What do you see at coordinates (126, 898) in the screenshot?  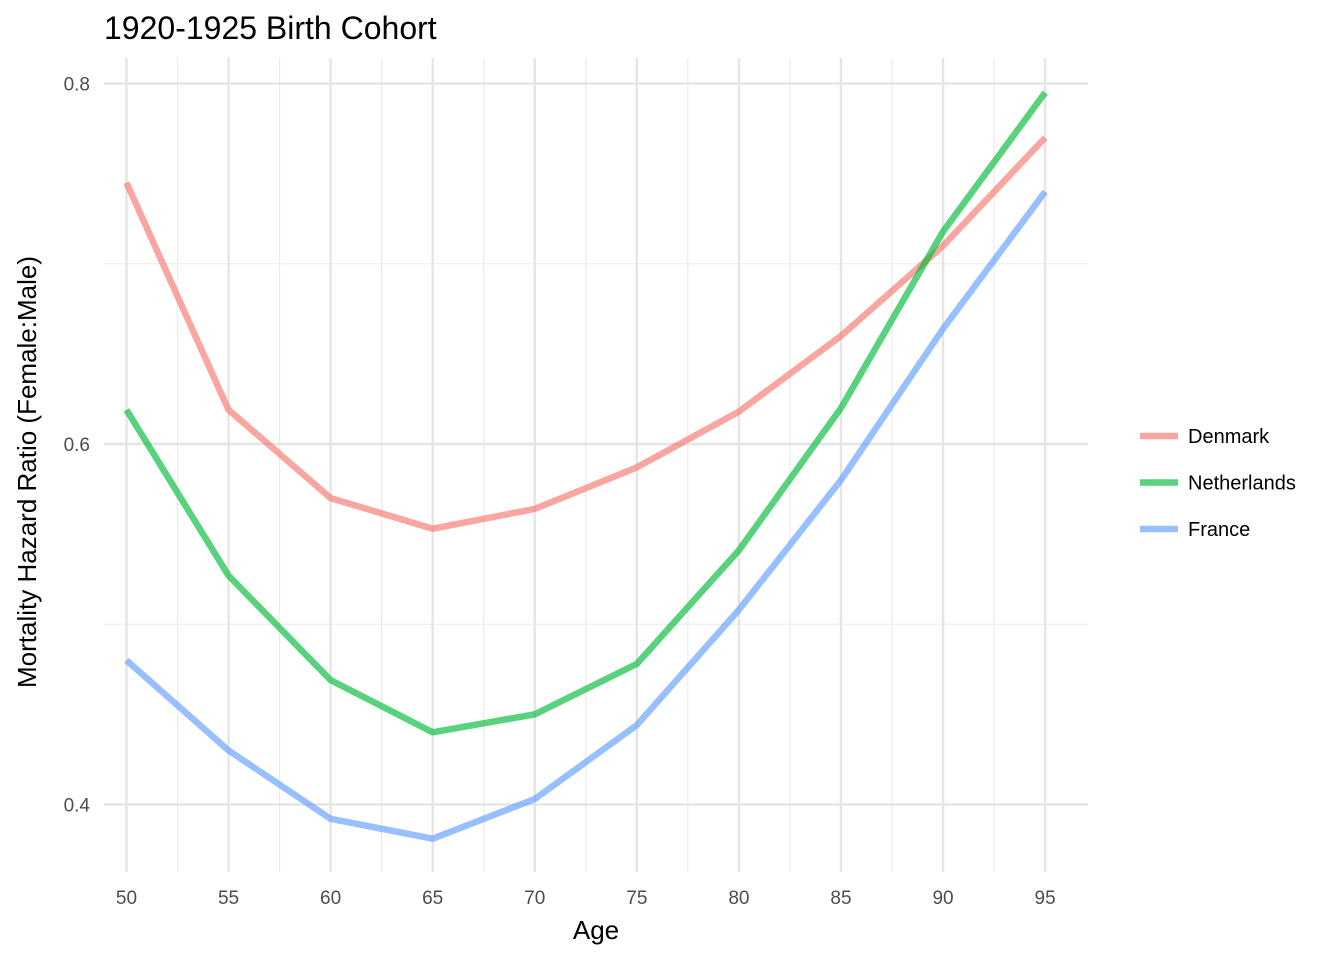 I see `x-tick-label: 50` at bounding box center [126, 898].